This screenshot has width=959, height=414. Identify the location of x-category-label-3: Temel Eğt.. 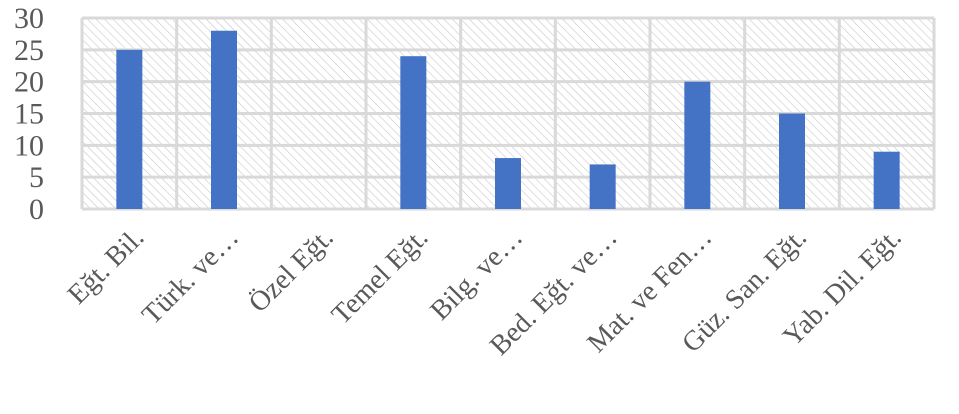
(380, 276).